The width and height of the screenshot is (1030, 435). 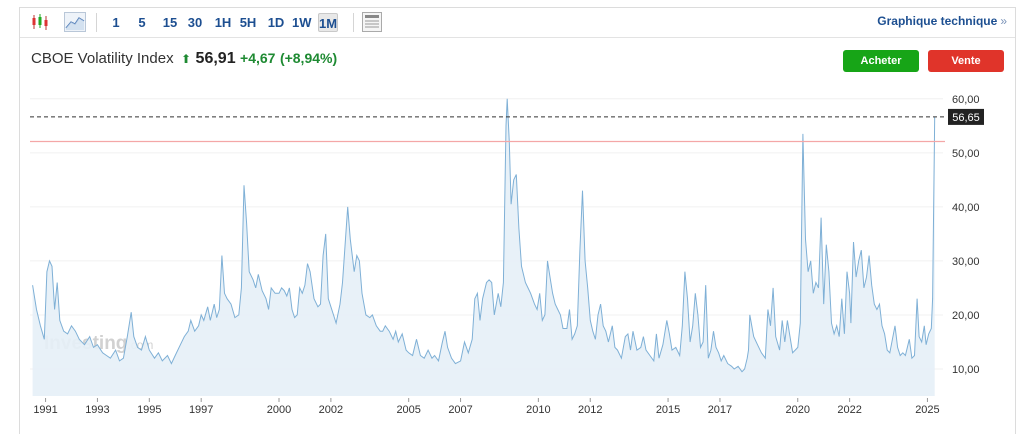 What do you see at coordinates (668, 410) in the screenshot?
I see `x-tick-label: 2015` at bounding box center [668, 410].